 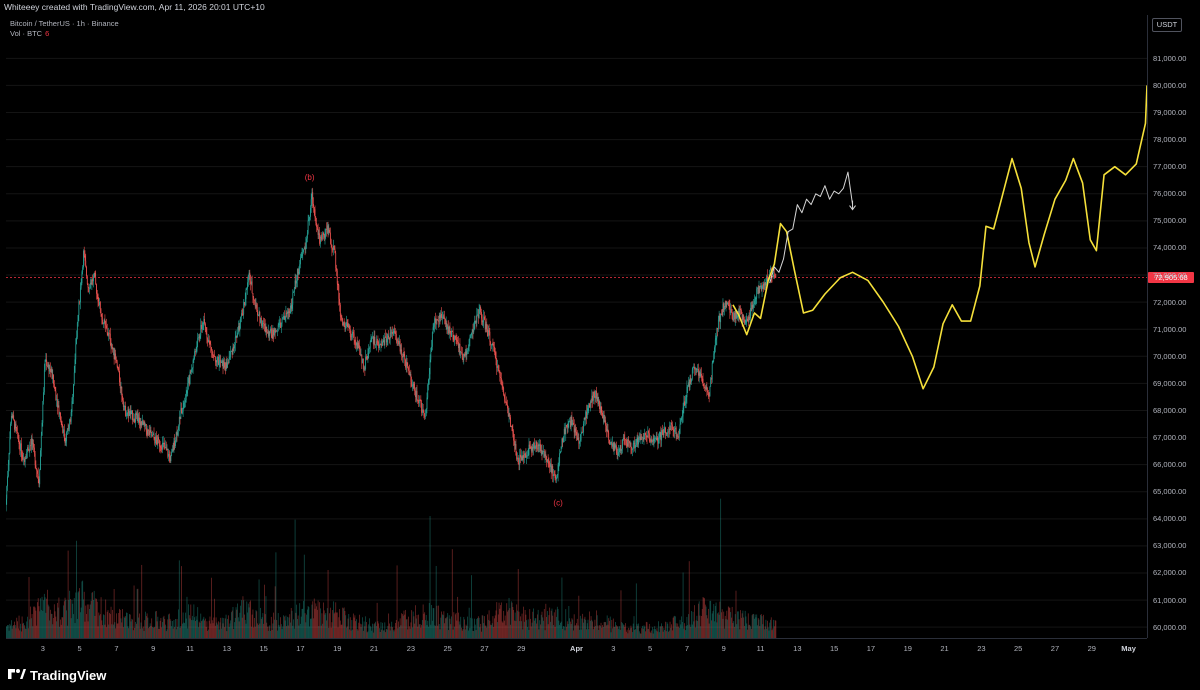 I want to click on currency-unit-button: USDT, so click(x=1167, y=25).